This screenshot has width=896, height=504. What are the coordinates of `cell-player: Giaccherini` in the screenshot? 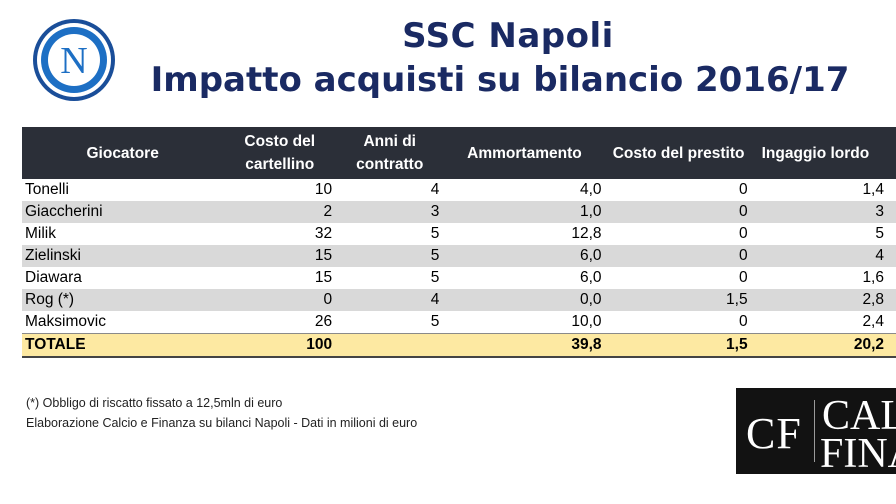 It's located at (64, 211).